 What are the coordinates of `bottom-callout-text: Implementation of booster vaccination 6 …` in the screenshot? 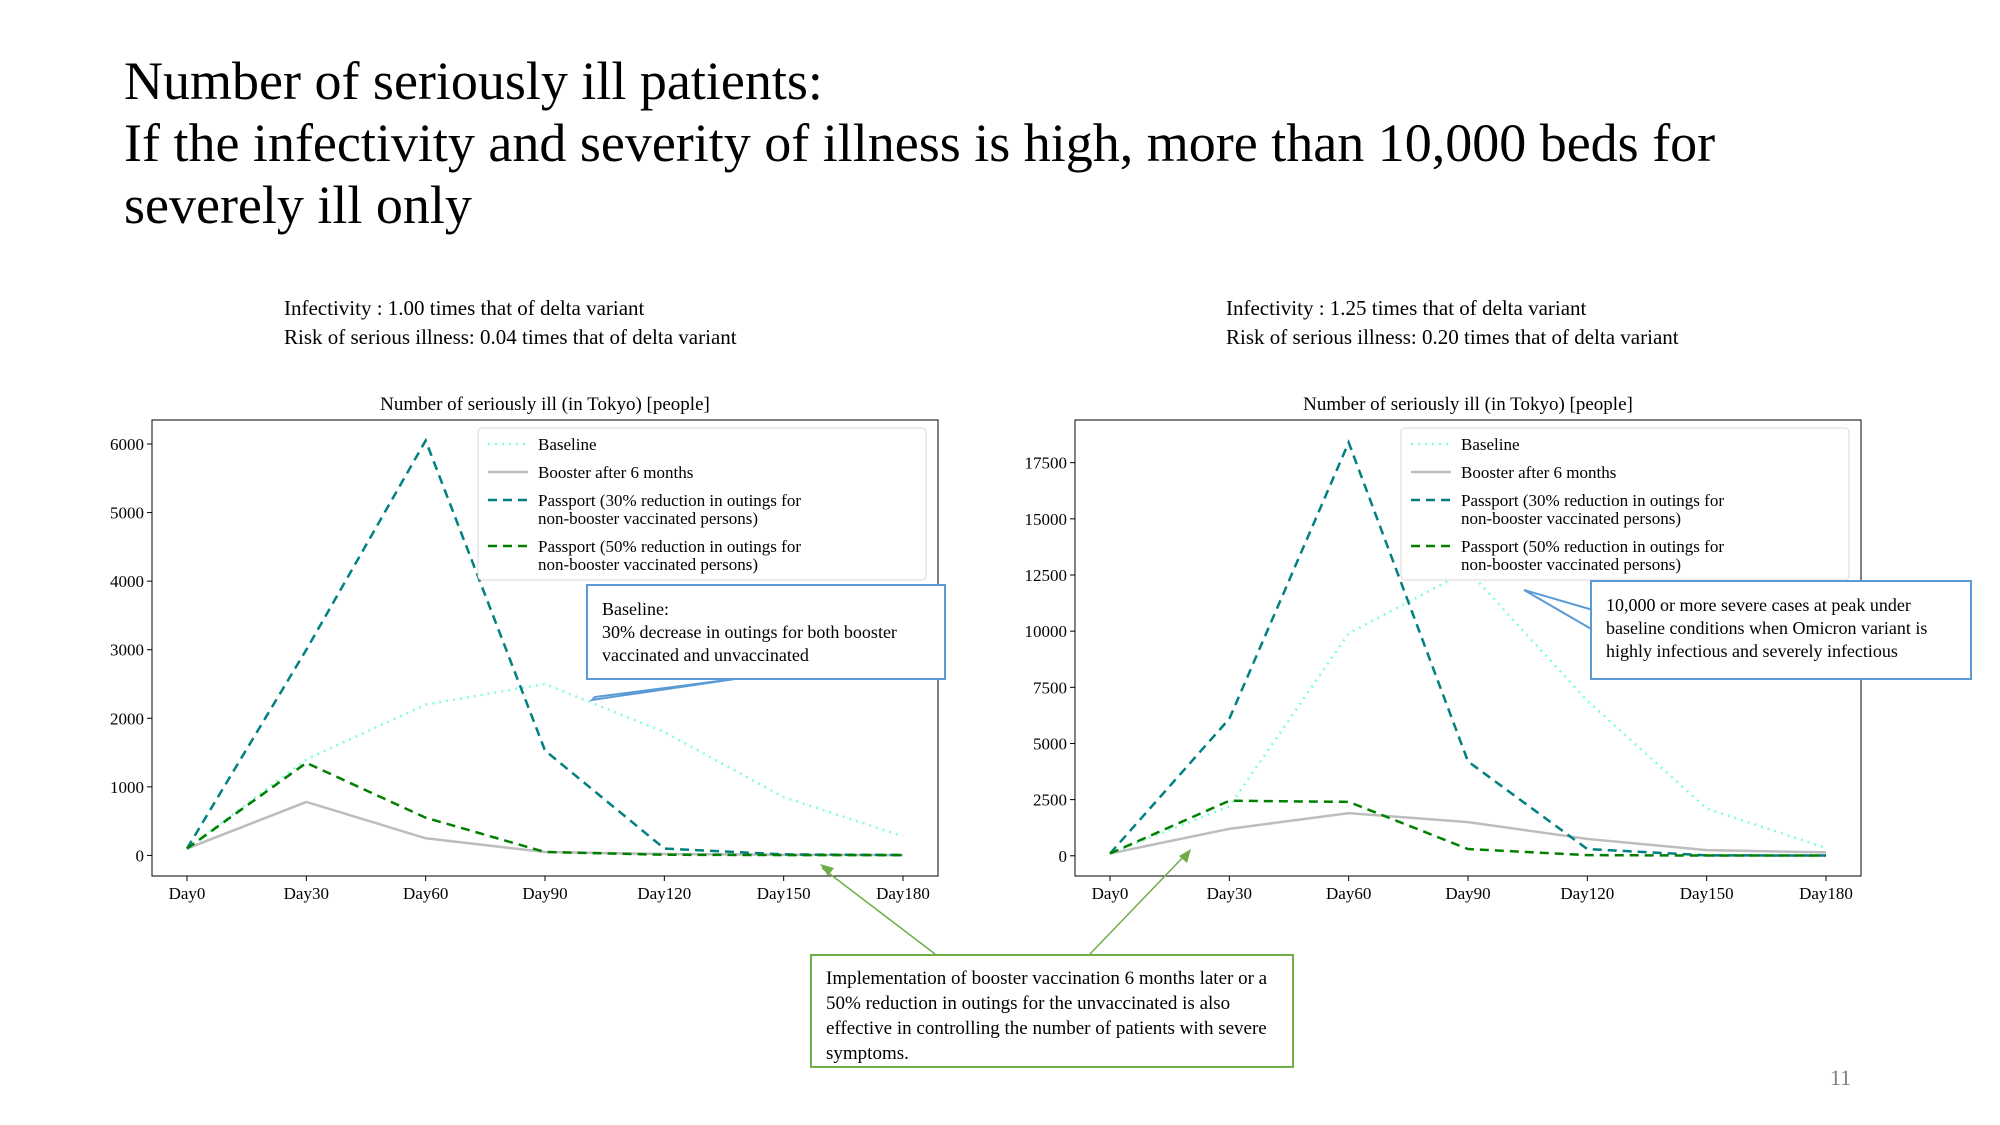 It's located at (1047, 1016).